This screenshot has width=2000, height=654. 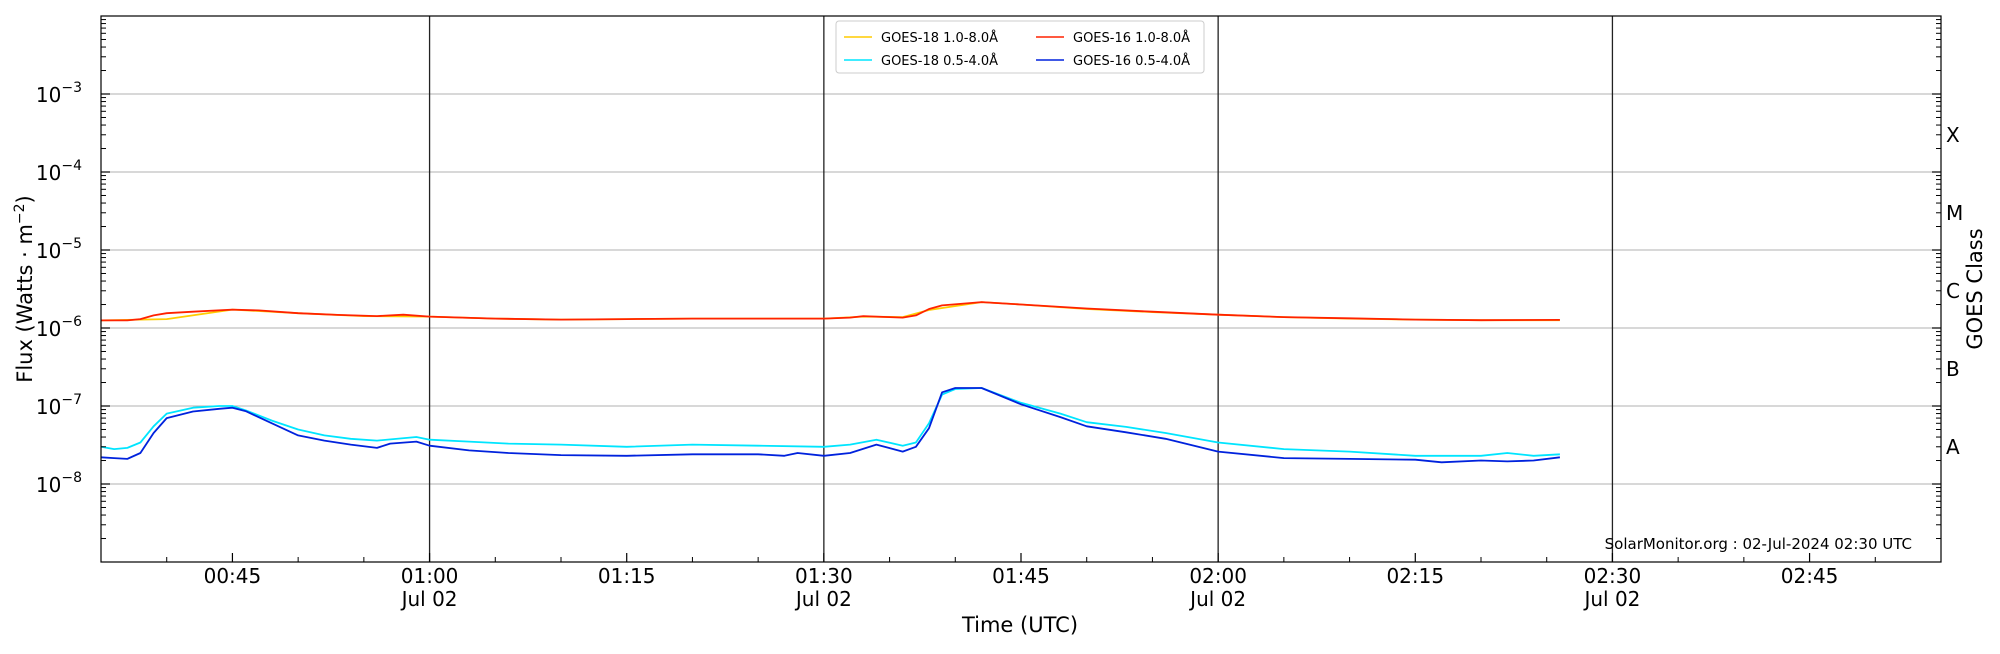 What do you see at coordinates (20, 213) in the screenshot?
I see `y-axis-title-exp: −2` at bounding box center [20, 213].